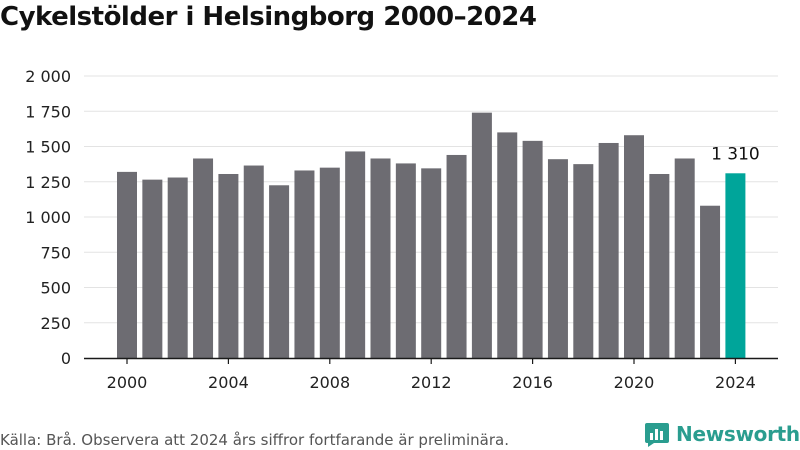 Image resolution: width=800 pixels, height=450 pixels. Describe the element at coordinates (55, 288) in the screenshot. I see `y-tick-label: 500` at that location.